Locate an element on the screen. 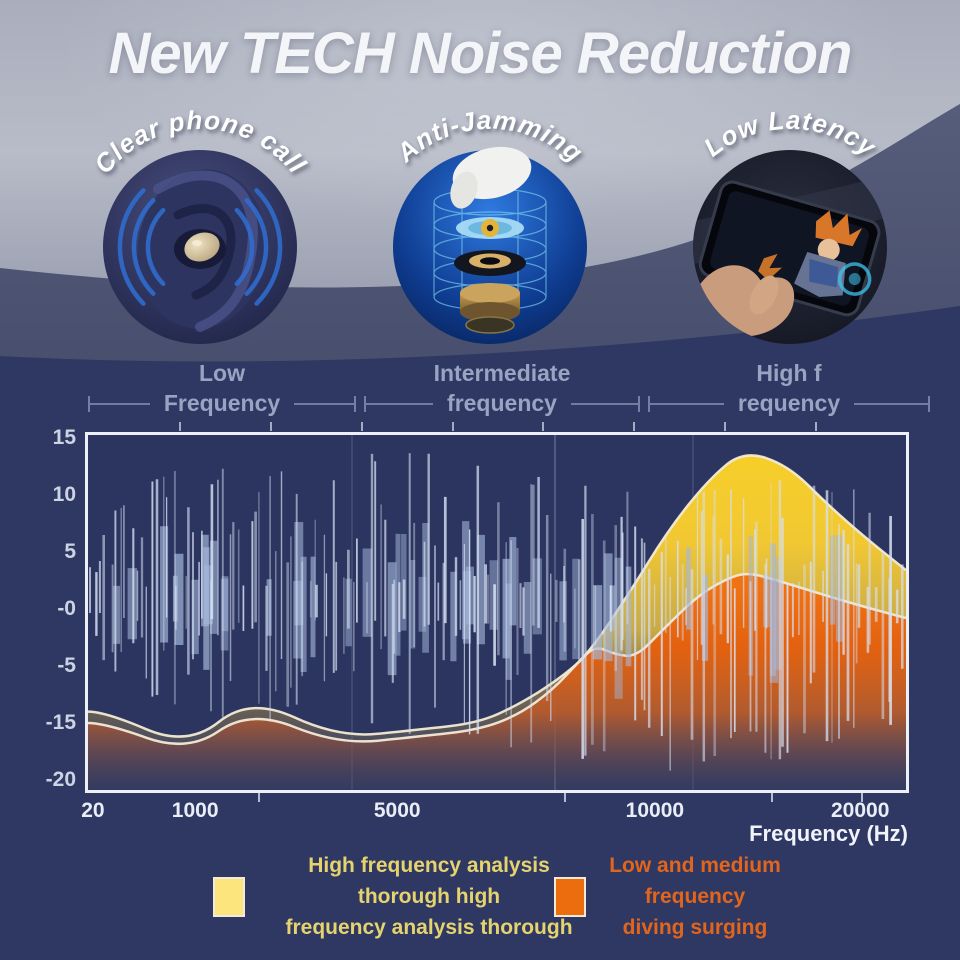  feature-clear-phone-call: Clear phone call is located at coordinates (200, 224).